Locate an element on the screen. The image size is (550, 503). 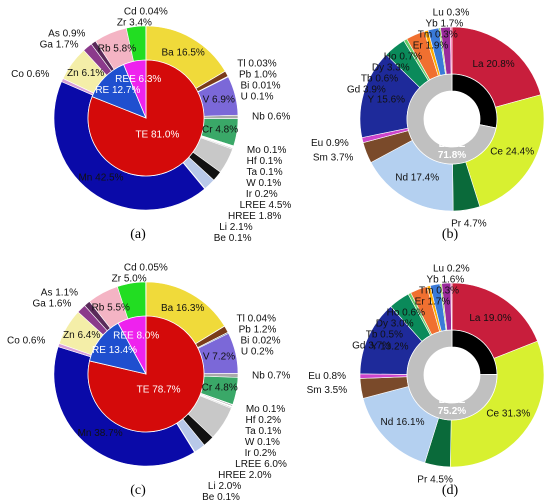
outer-label-y: Y 15.6% is located at coordinates (386, 99).